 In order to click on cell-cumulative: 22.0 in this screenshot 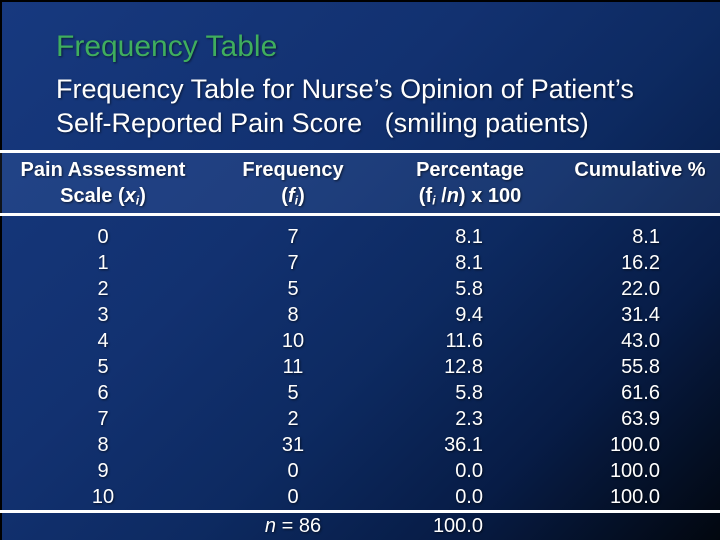, I will do `click(640, 289)`.